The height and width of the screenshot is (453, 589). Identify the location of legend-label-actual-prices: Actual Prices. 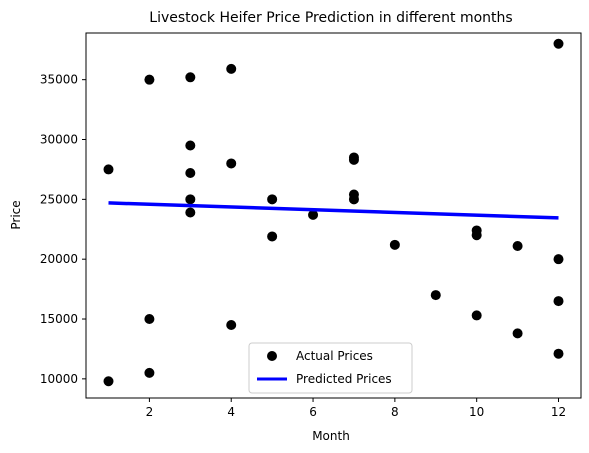
(334, 356).